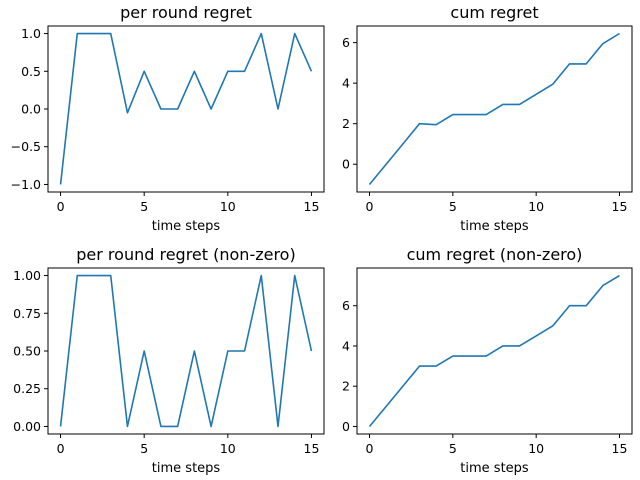 This screenshot has width=640, height=480. Describe the element at coordinates (26, 184) in the screenshot. I see `y-tick-label: −1.0` at that location.